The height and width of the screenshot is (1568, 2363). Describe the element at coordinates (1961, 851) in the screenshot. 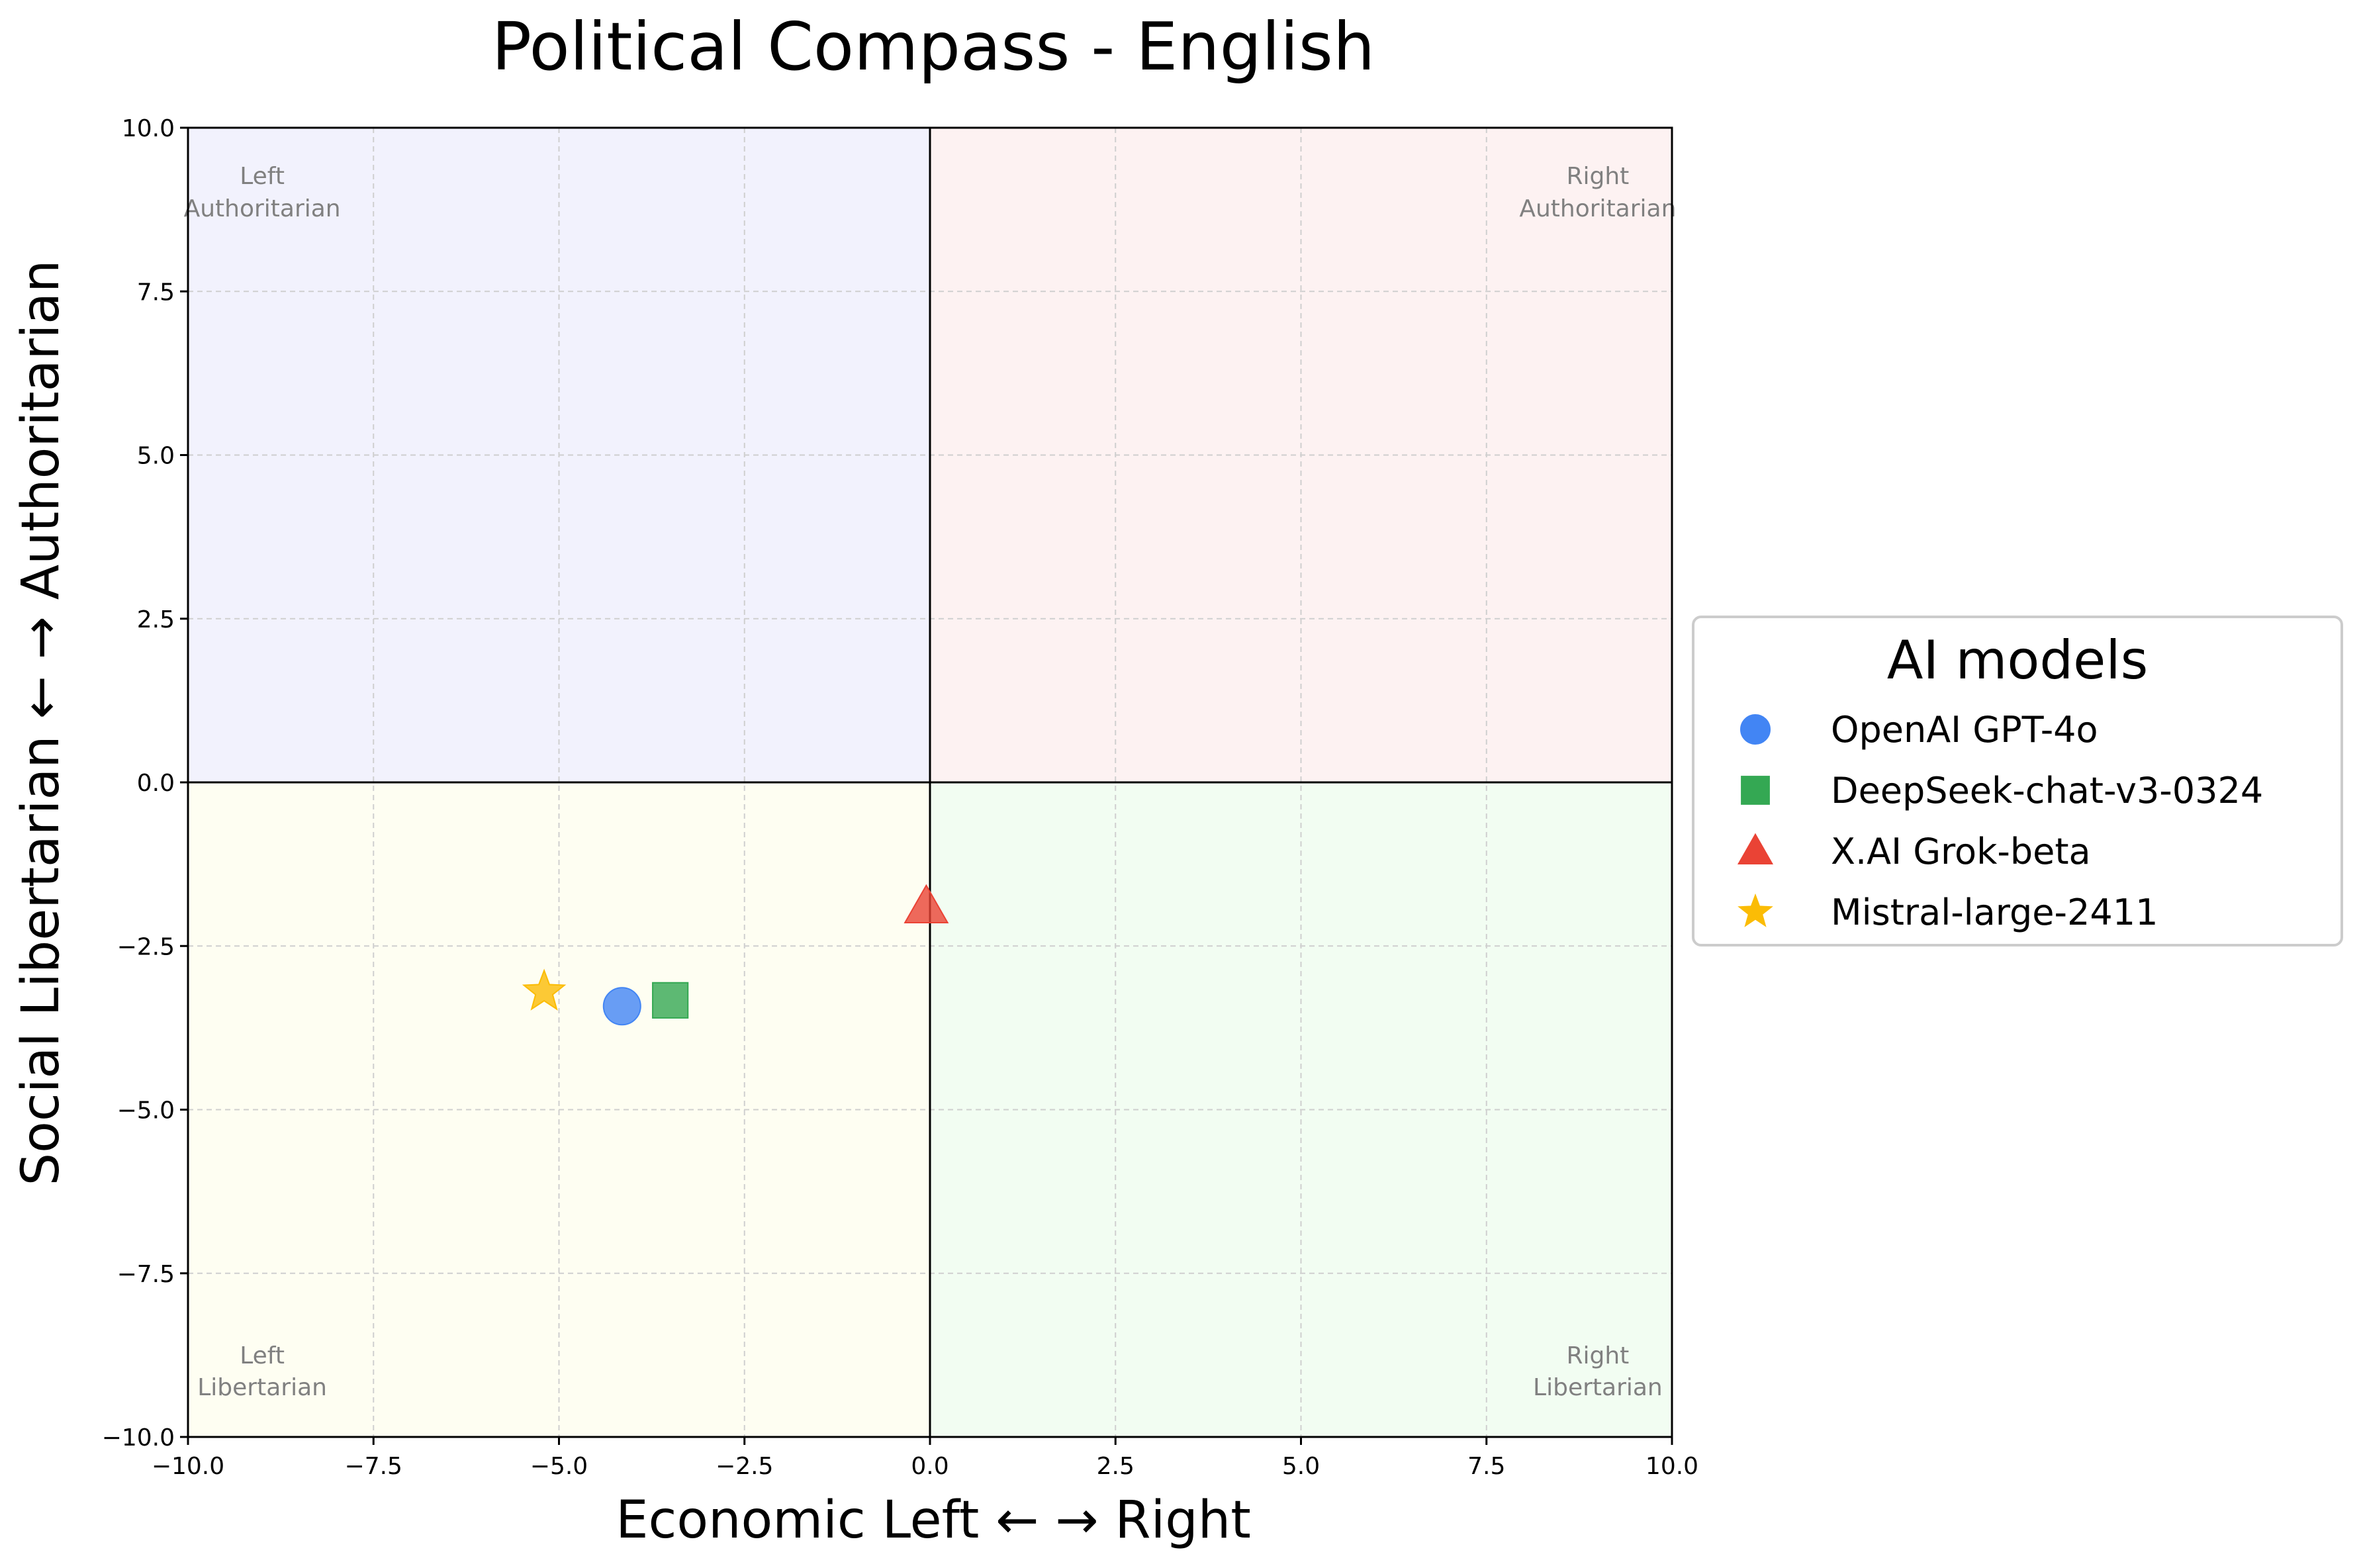

I see `legend-label-x-ai-grok-beta: X.AI Grok-beta` at that location.